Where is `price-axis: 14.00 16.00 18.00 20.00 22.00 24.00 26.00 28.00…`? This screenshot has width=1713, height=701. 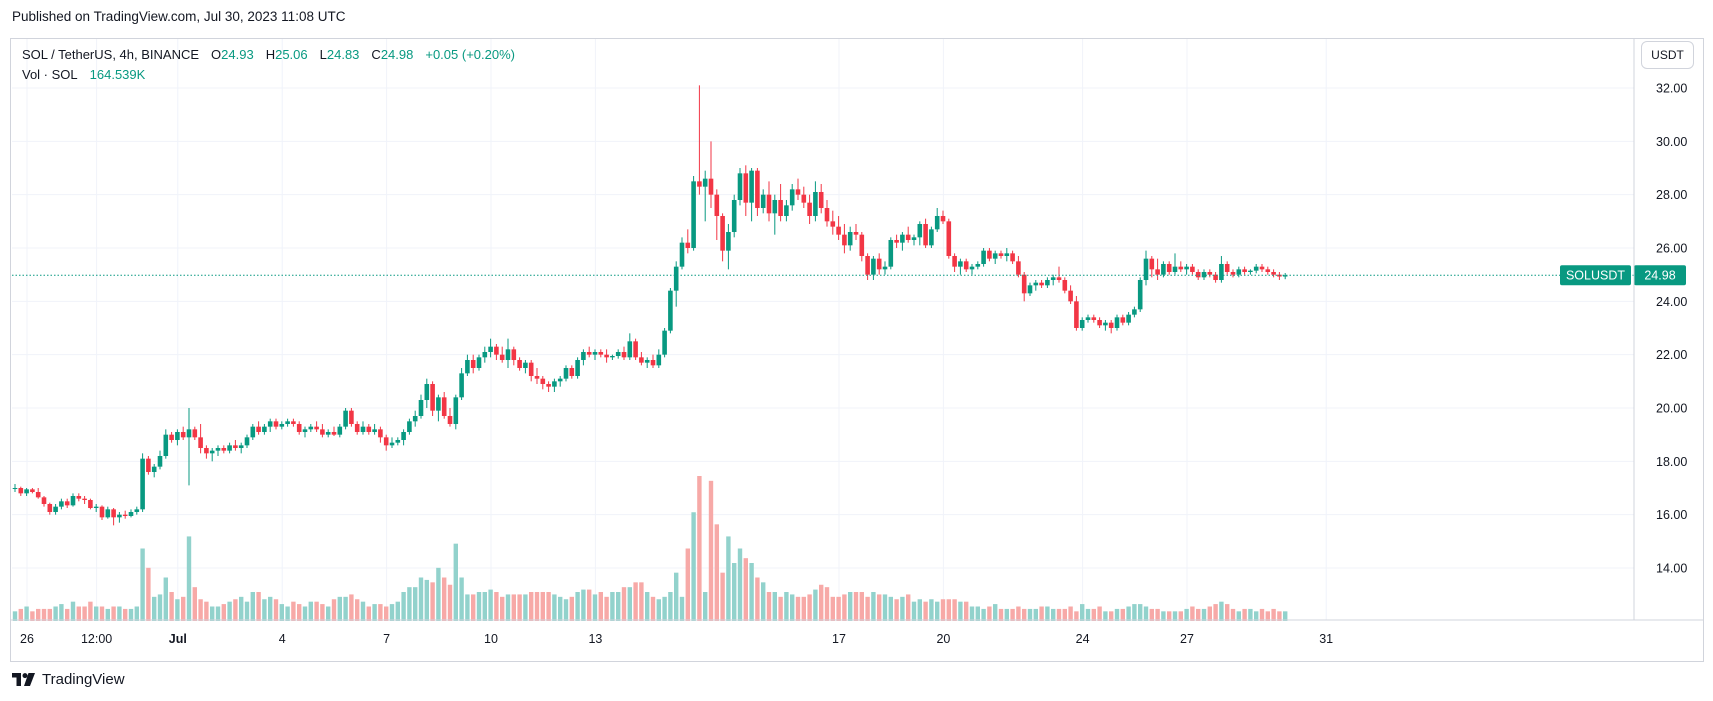
price-axis: 14.00 16.00 18.00 20.00 22.00 24.00 26.00 28.00… is located at coordinates (1660, 329).